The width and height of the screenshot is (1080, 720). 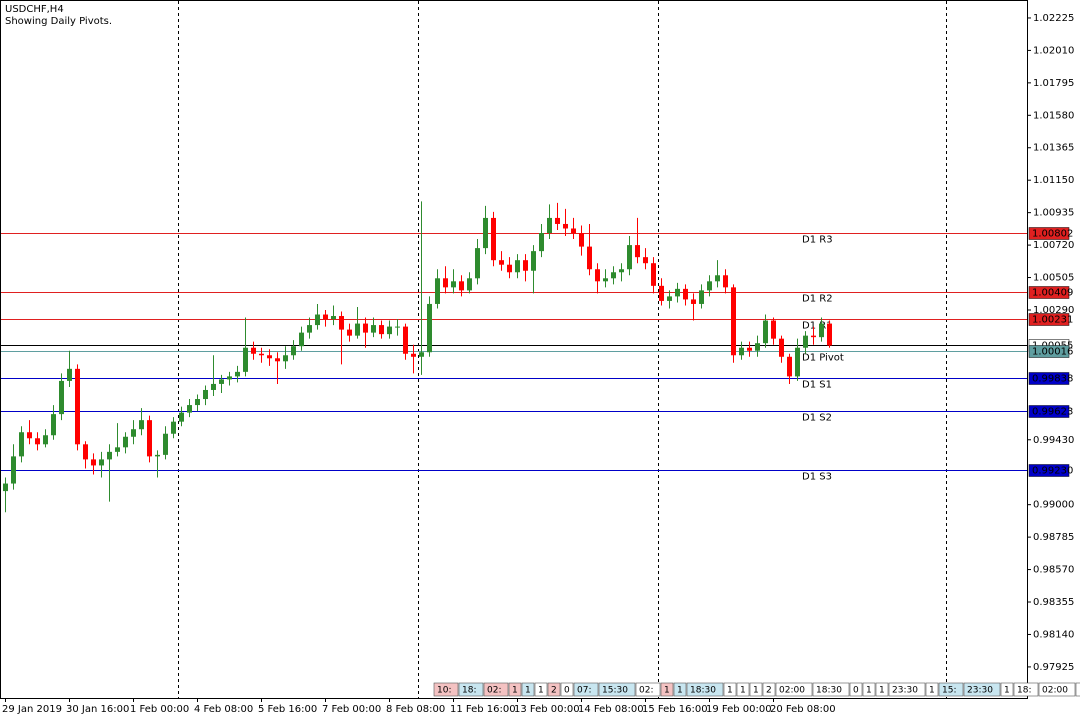 What do you see at coordinates (1052, 320) in the screenshot?
I see `pivot-value-label: 1.00231` at bounding box center [1052, 320].